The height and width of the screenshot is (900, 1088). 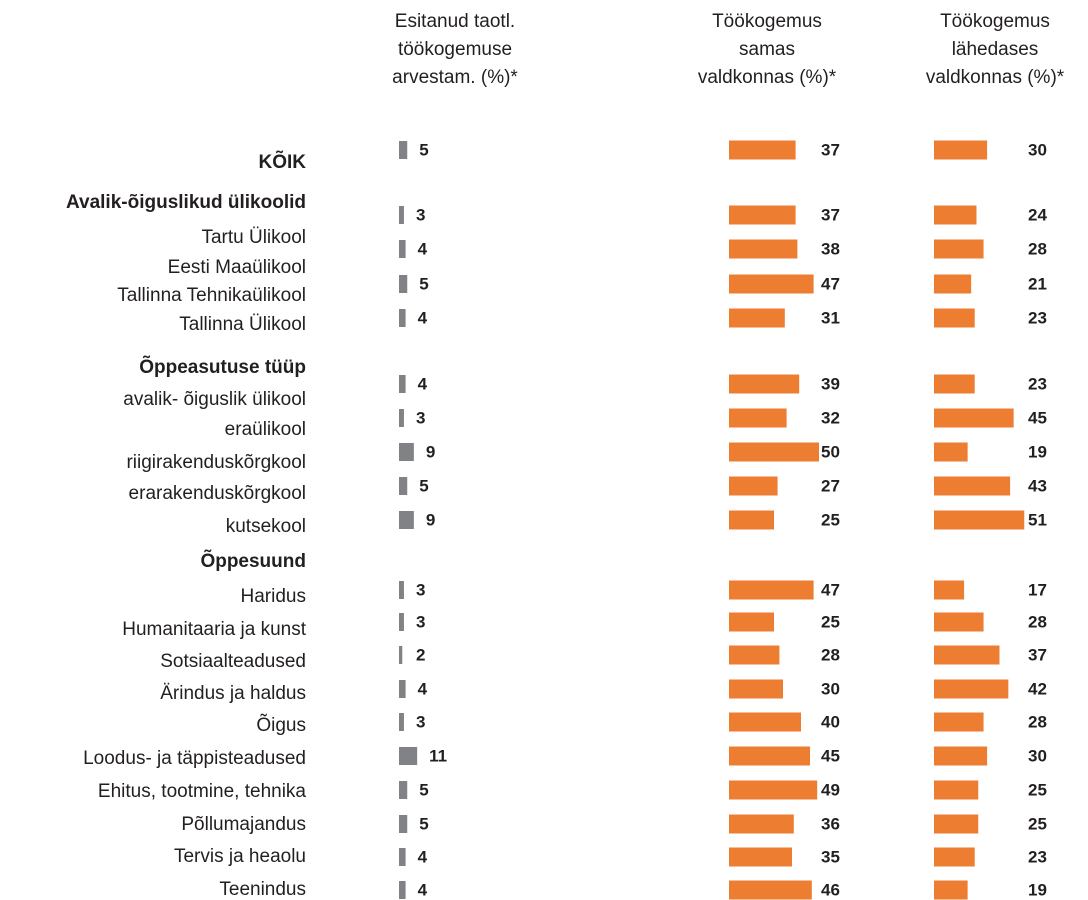 I want to click on value-label: 30, so click(x=1037, y=149).